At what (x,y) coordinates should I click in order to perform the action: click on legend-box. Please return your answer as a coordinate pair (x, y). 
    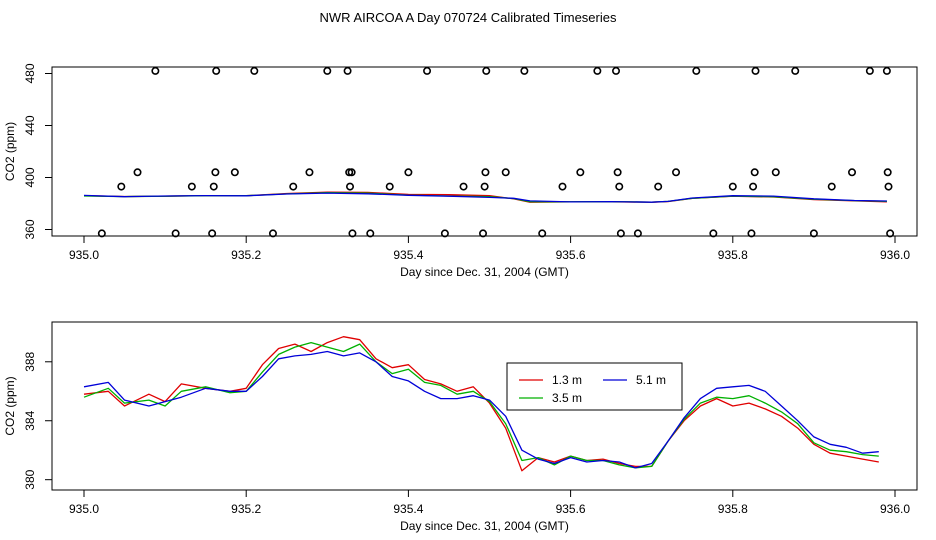
    Looking at the image, I should click on (594, 386).